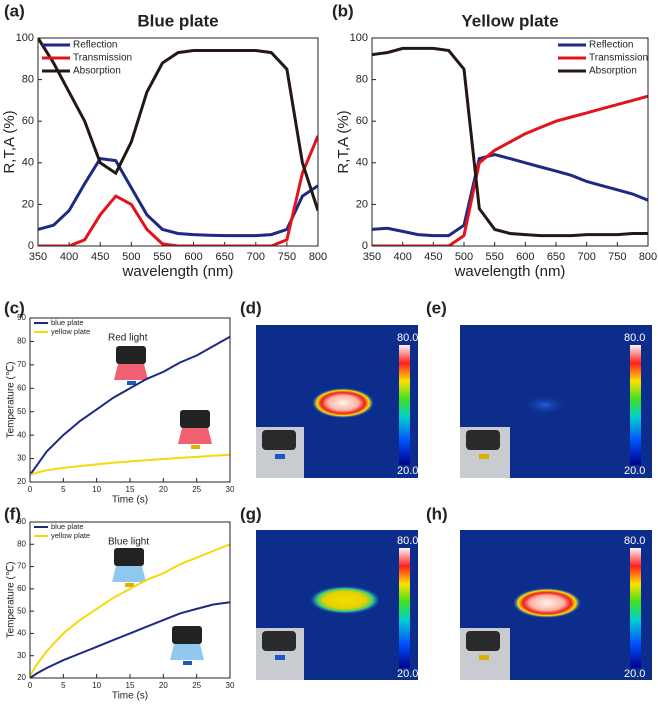 This screenshot has width=658, height=705. Describe the element at coordinates (38, 257) in the screenshot. I see `x-tick-label: 350` at that location.